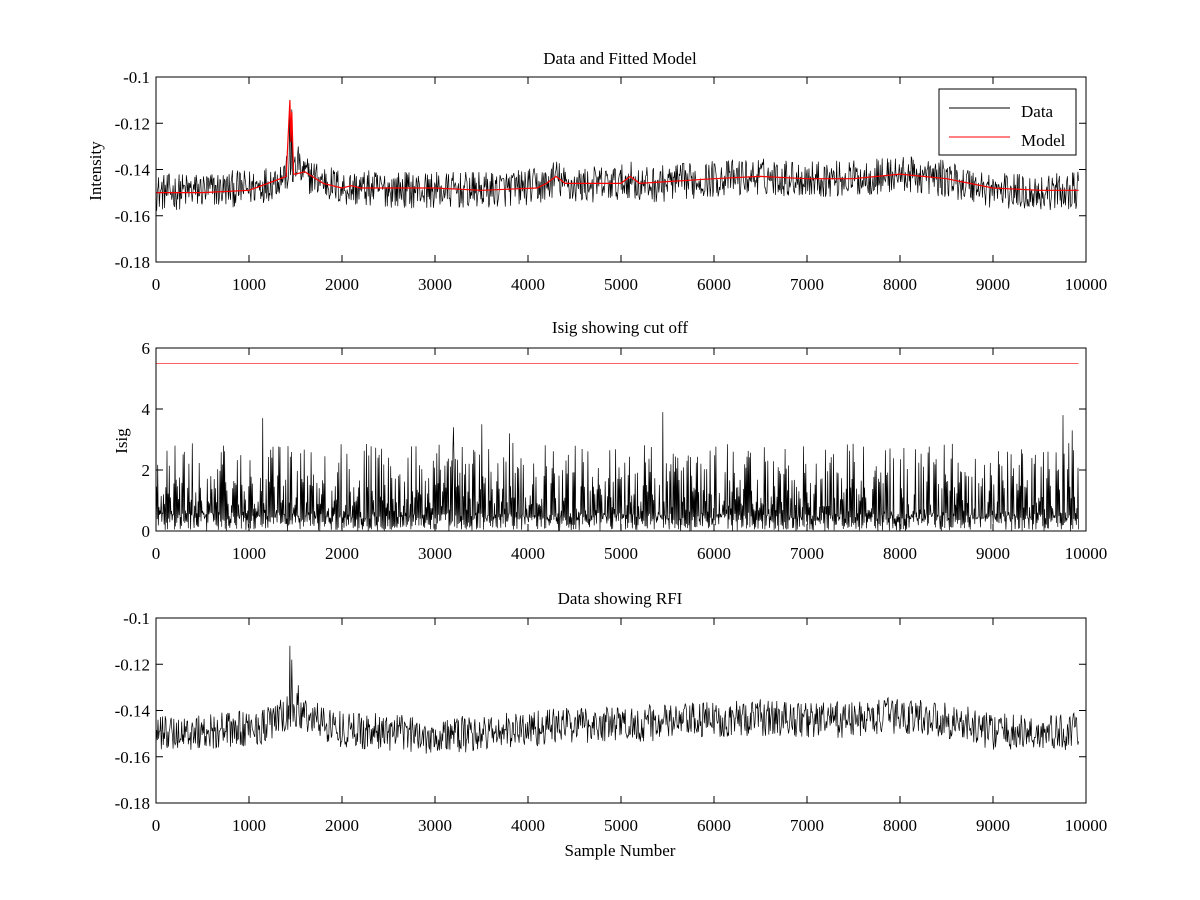 This screenshot has width=1200, height=900. I want to click on panel-1-legend: Data Model, so click(1007, 122).